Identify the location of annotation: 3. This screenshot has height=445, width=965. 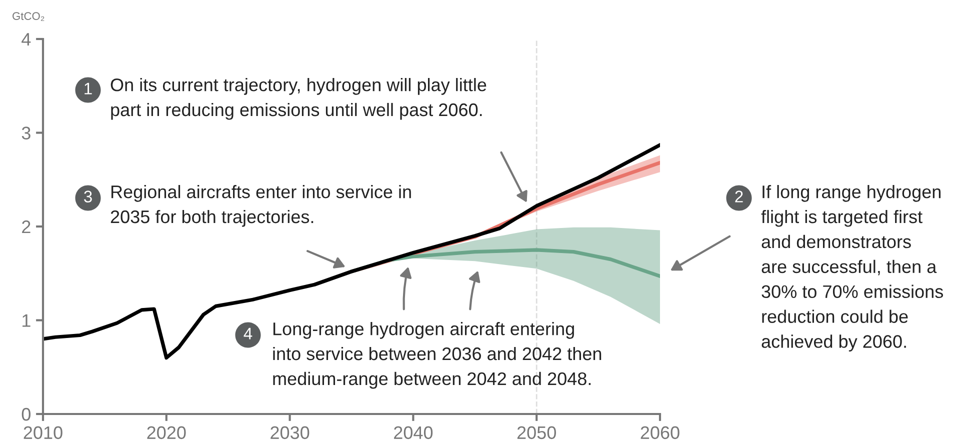
(88, 196).